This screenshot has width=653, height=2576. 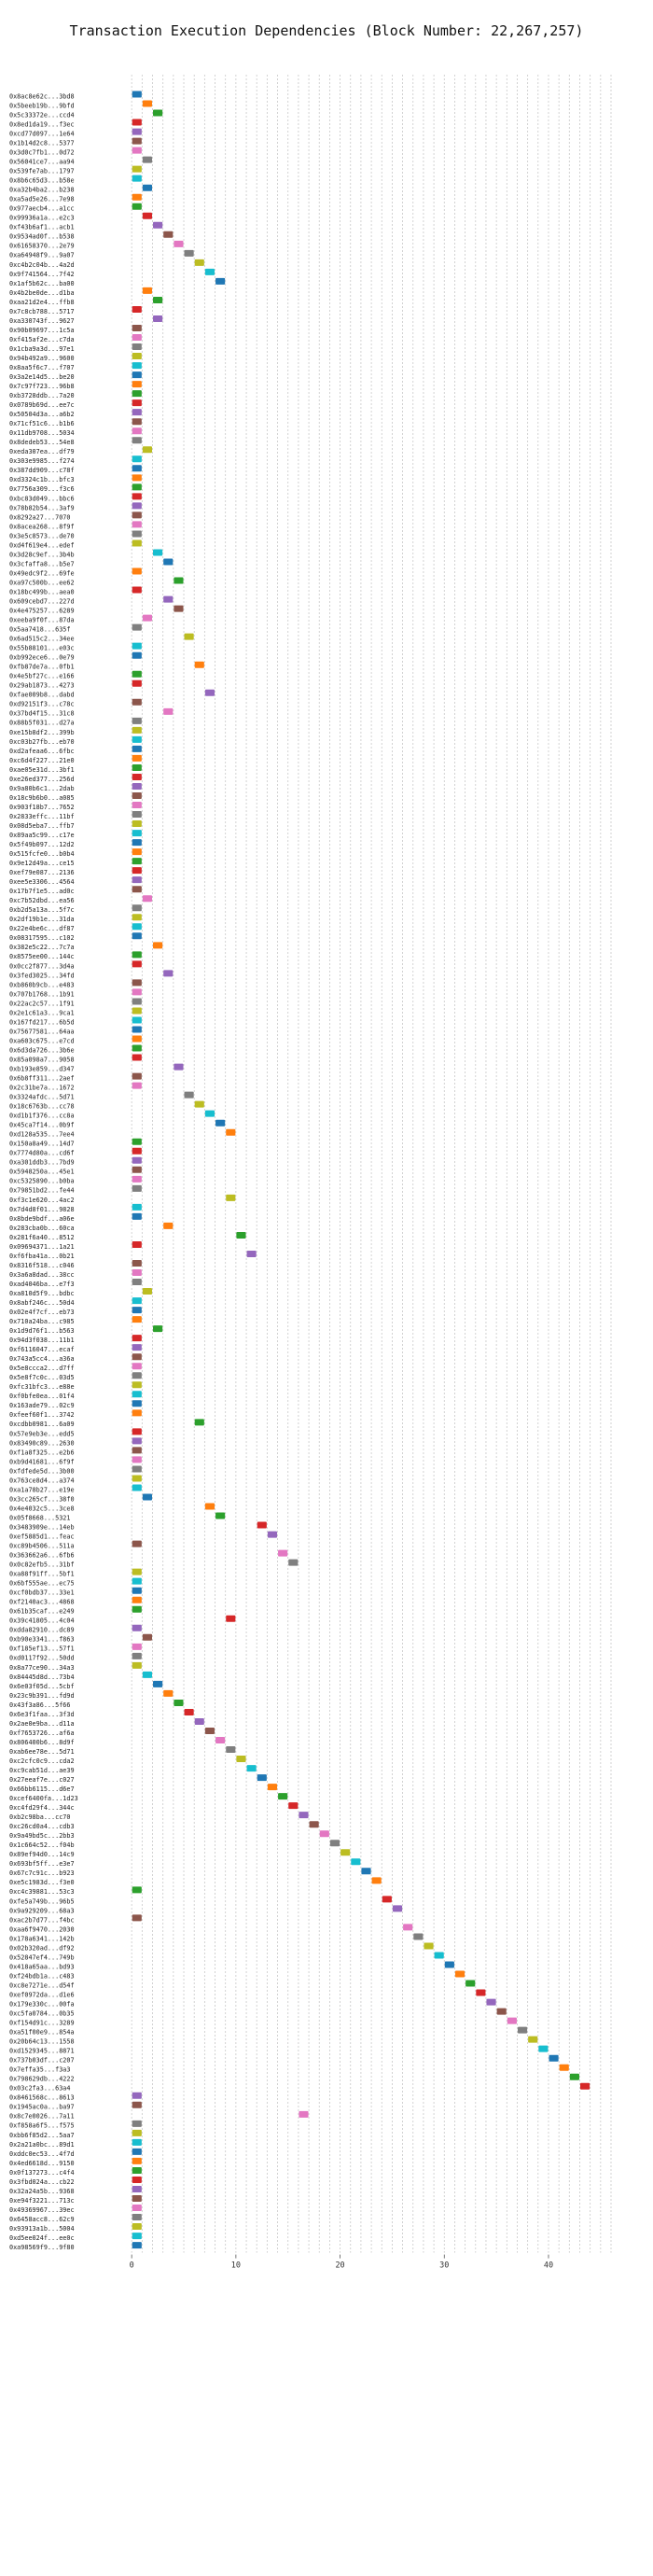 I want to click on transaction-label: 0xf6fba41a...0b21, so click(x=42, y=1256).